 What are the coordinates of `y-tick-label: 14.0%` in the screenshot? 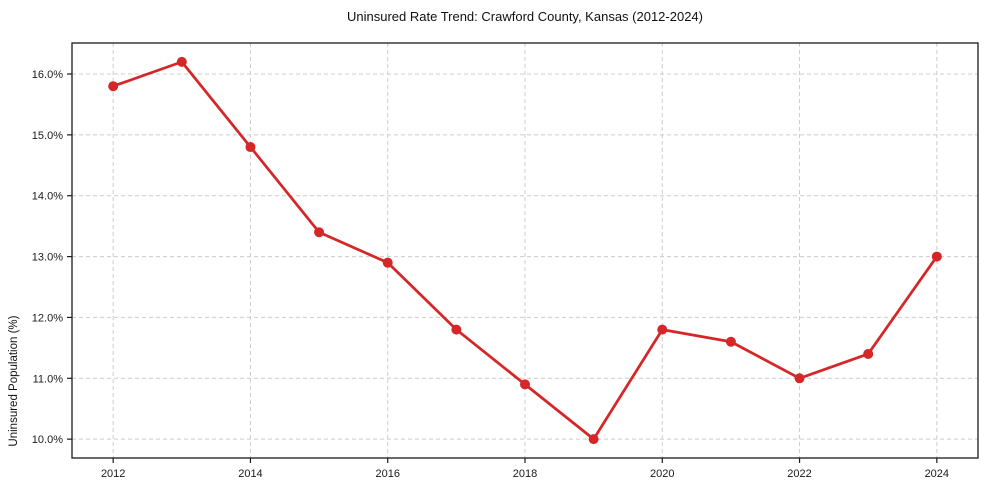 It's located at (47, 197).